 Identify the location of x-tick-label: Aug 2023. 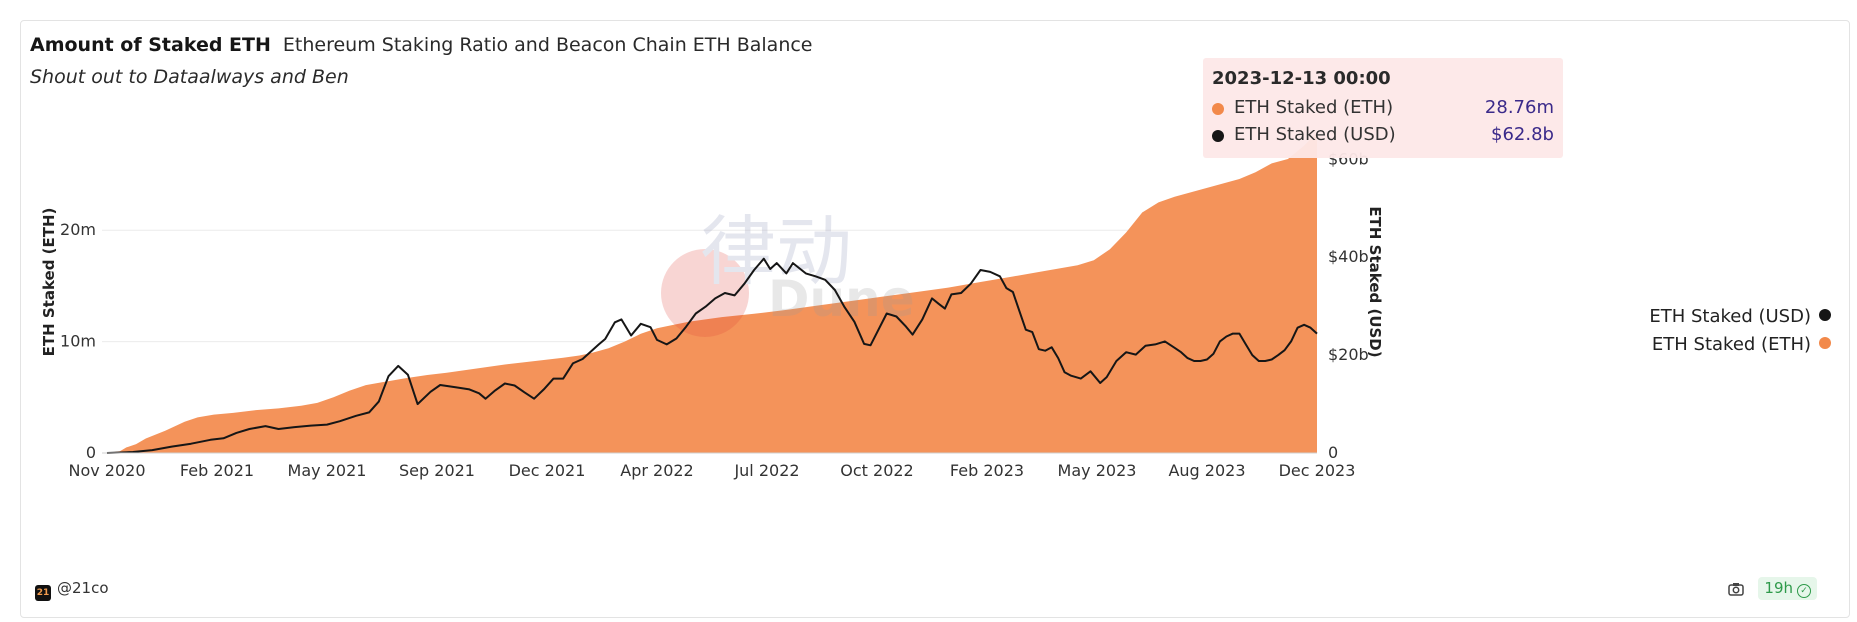
(1206, 470).